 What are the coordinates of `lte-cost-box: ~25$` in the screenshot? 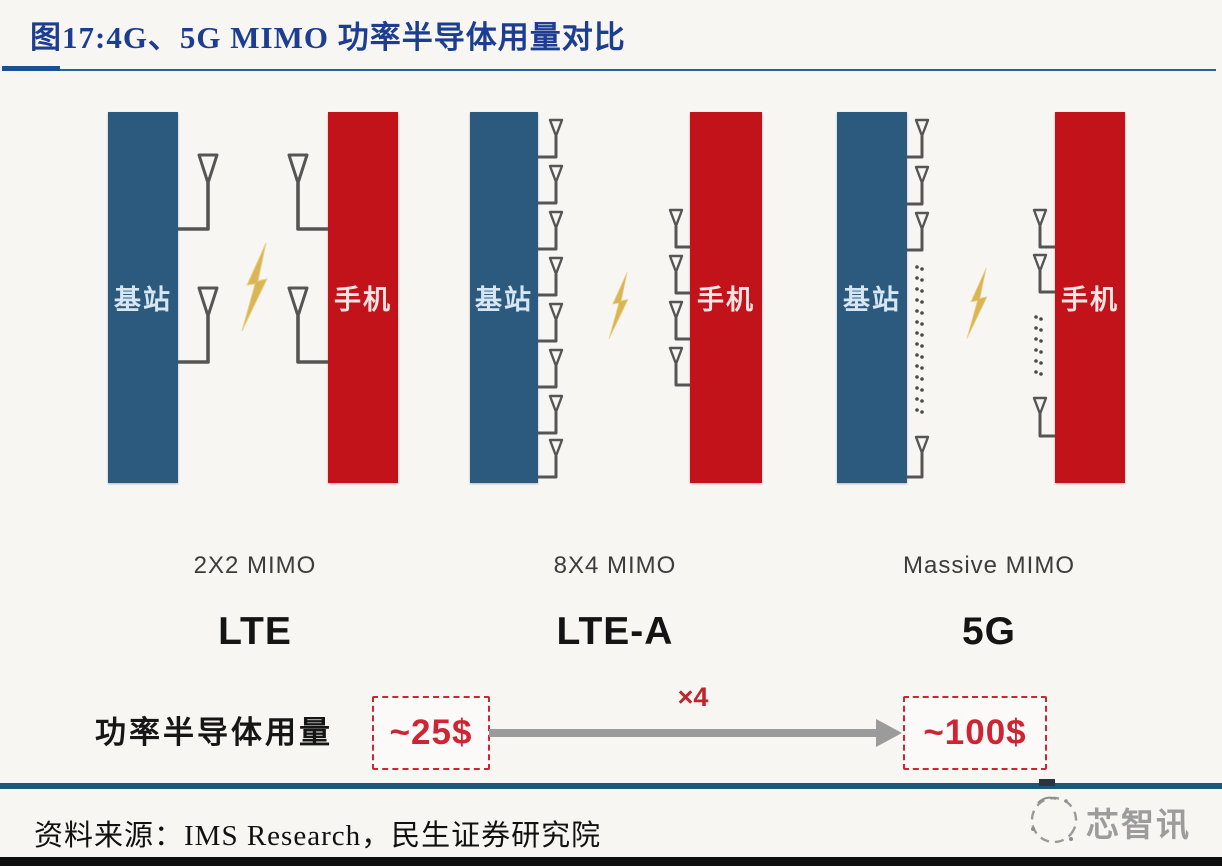 It's located at (431, 733).